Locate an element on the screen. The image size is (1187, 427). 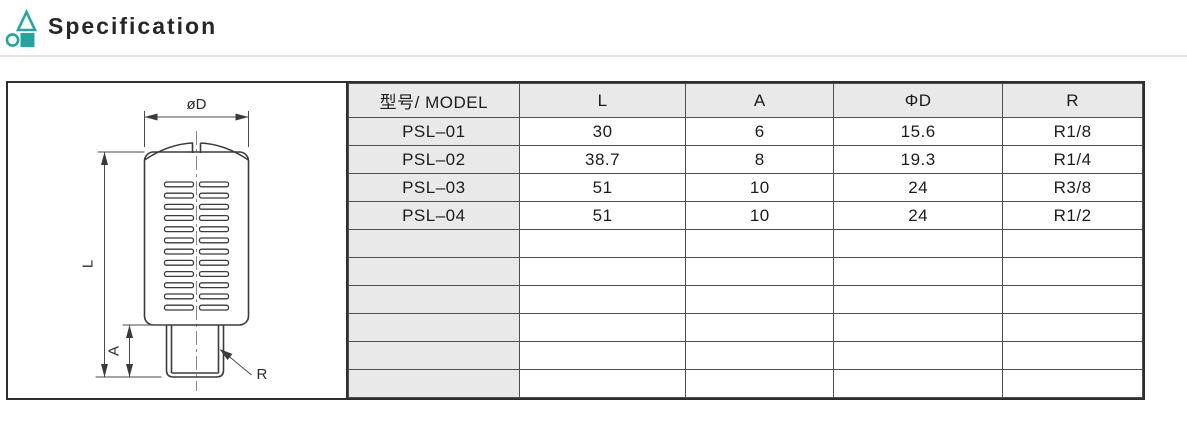
table-row: PSL–01 30 6 15.6 R1/8 is located at coordinates (745, 131).